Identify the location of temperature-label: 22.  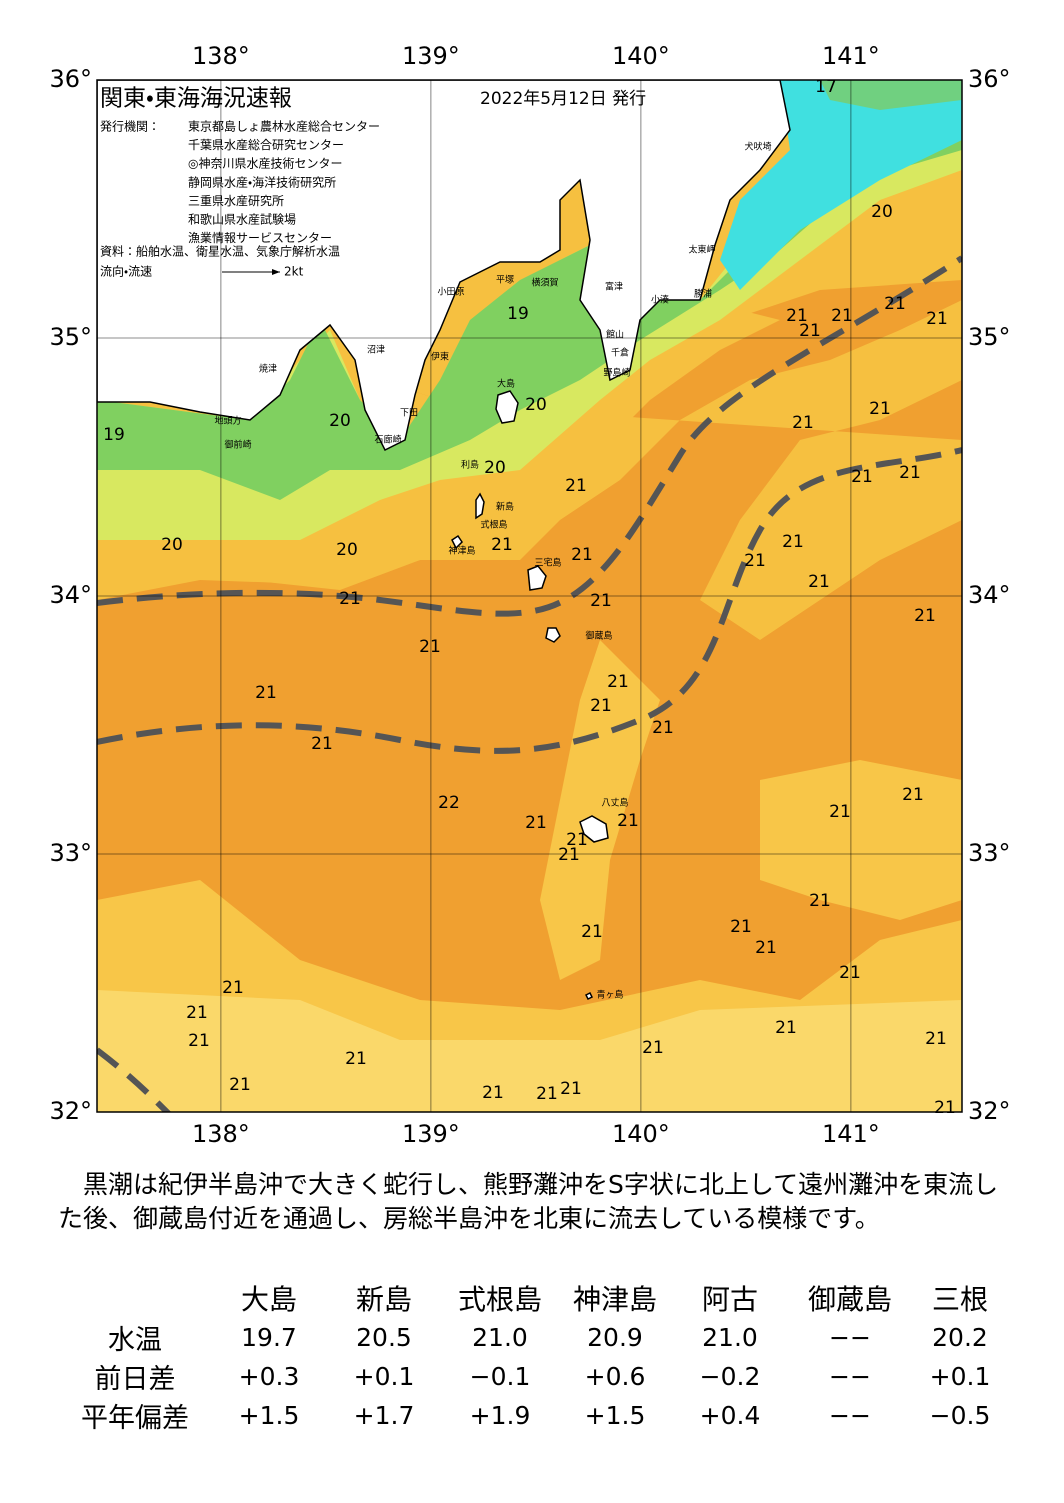
(449, 803).